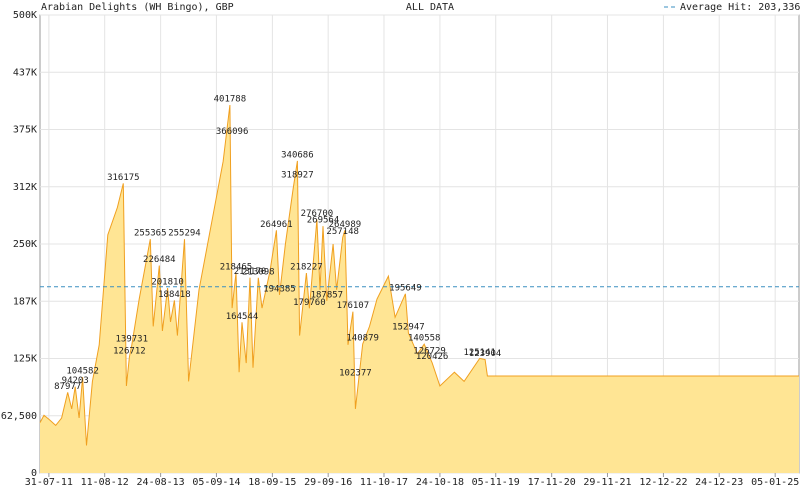 The width and height of the screenshot is (800, 490). I want to click on data-label: 201810, so click(167, 283).